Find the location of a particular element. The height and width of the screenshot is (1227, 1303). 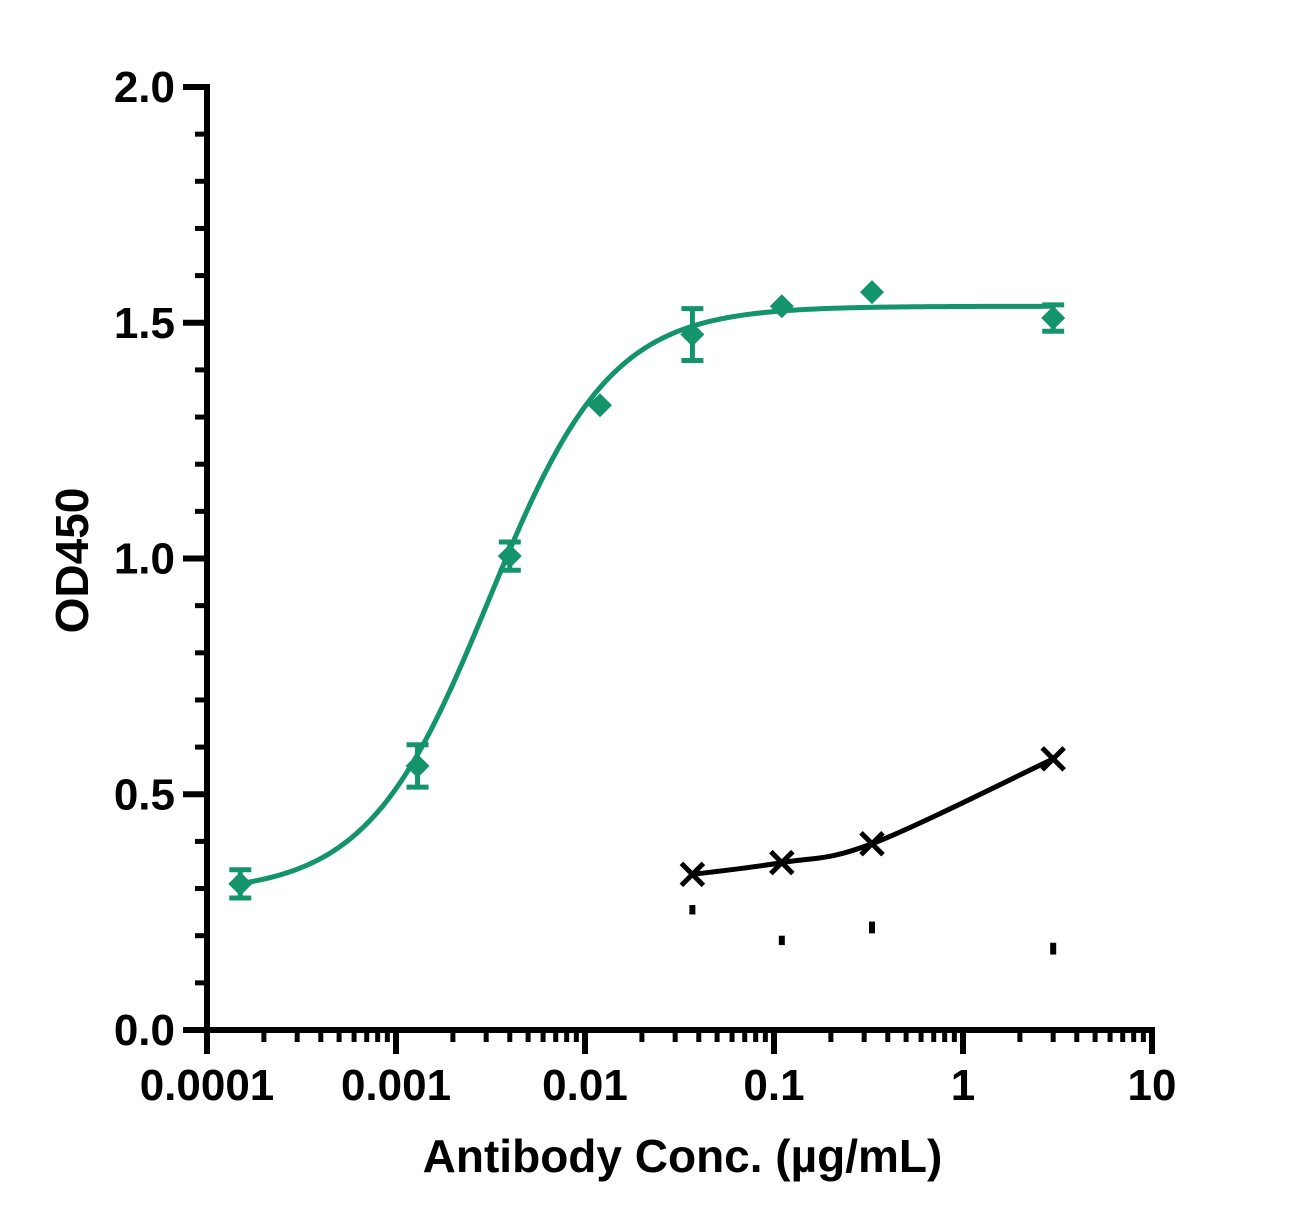

x-tick-label: 0.0001 is located at coordinates (207, 1085).